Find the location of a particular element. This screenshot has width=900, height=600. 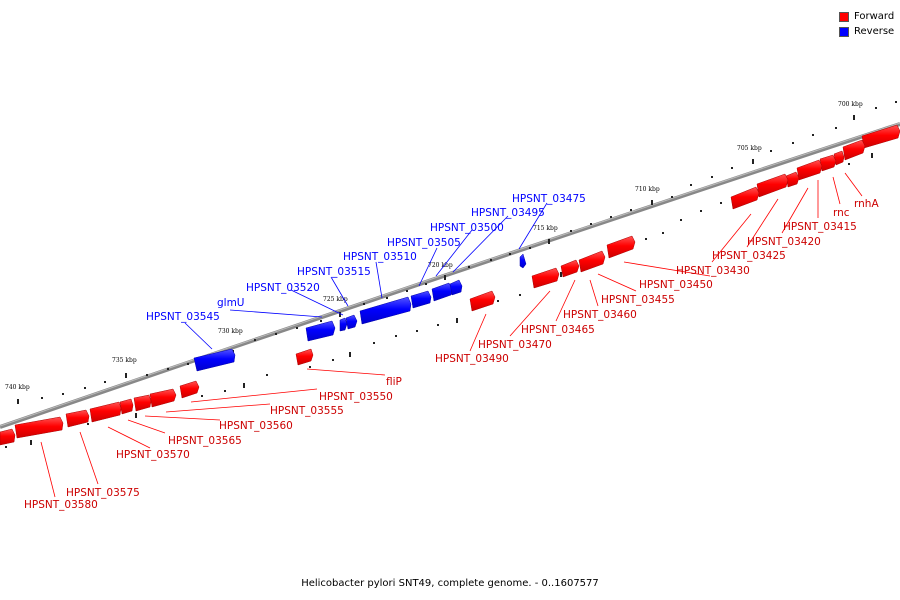

label-hpsnt-03500: HPSNT_03500 is located at coordinates (467, 228).